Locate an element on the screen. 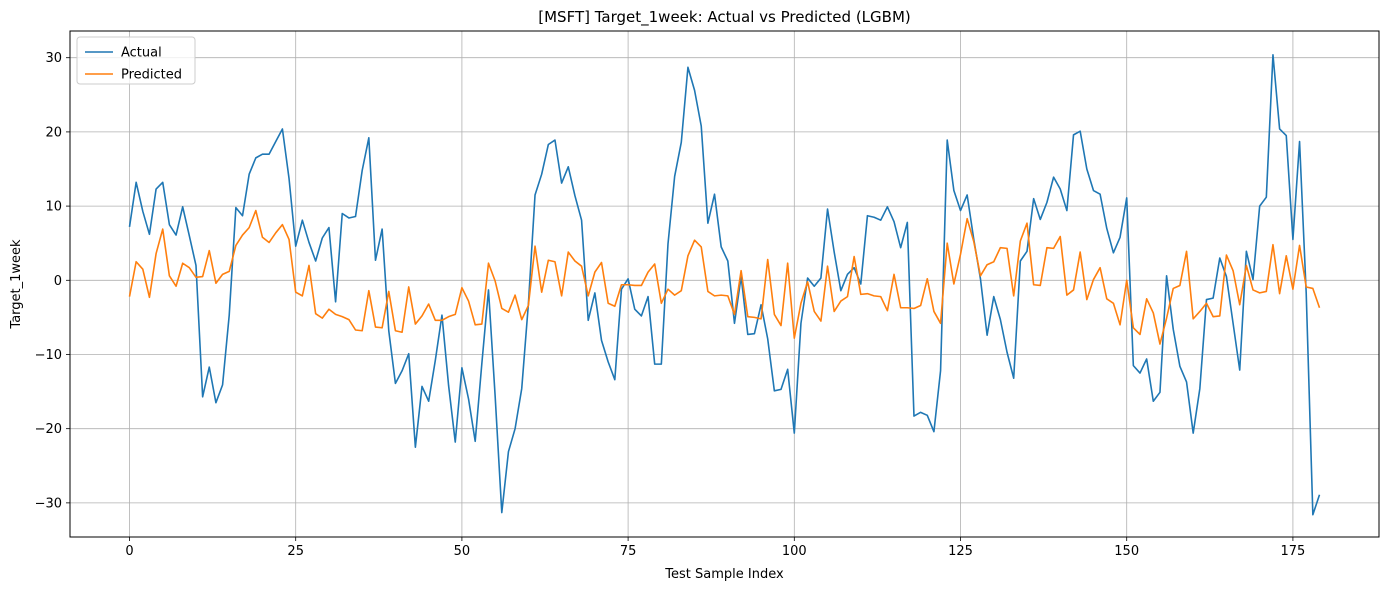 This screenshot has width=1390, height=590. legend-label-predicted: Predicted is located at coordinates (151, 75).